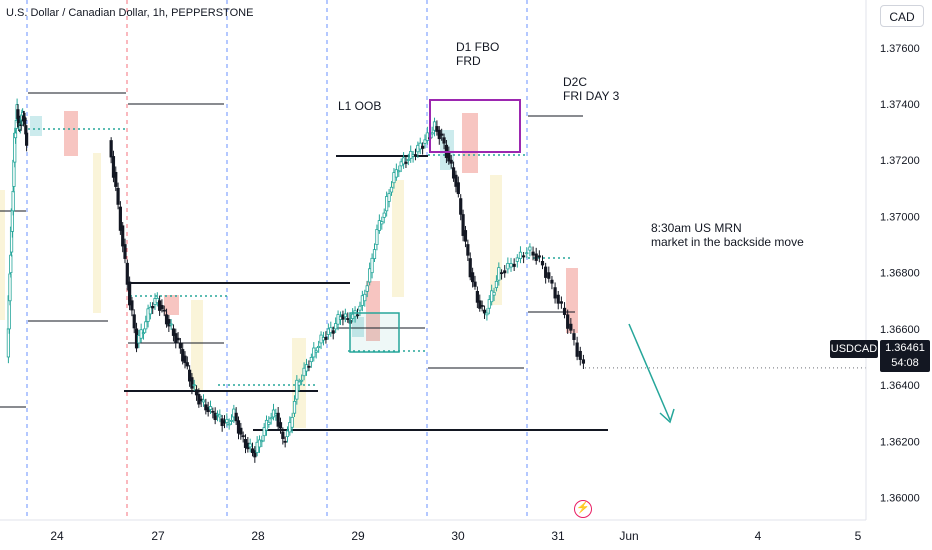 The image size is (932, 550). What do you see at coordinates (900, 442) in the screenshot?
I see `price-tick-label: 1.36200` at bounding box center [900, 442].